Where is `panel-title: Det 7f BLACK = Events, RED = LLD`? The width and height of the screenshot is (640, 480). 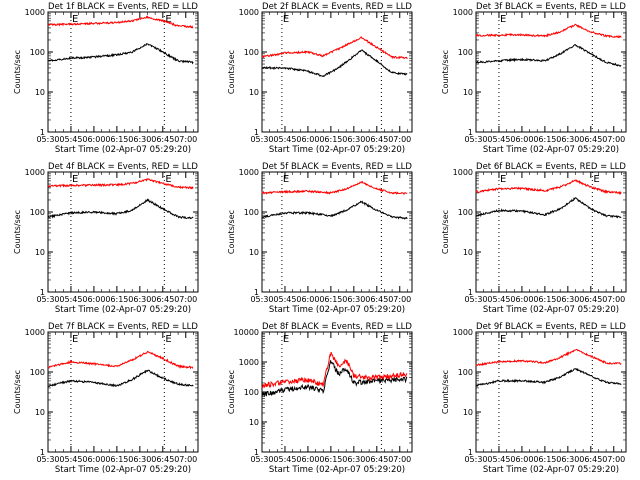
panel-title: Det 7f BLACK = Events, RED = LLD is located at coordinates (123, 327).